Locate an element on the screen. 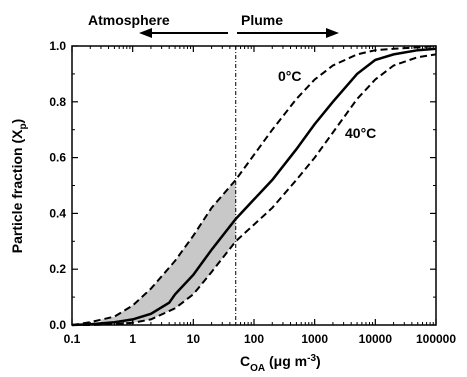 Image resolution: width=467 pixels, height=377 pixels. y-tick-label: 0.2 is located at coordinates (57, 269).